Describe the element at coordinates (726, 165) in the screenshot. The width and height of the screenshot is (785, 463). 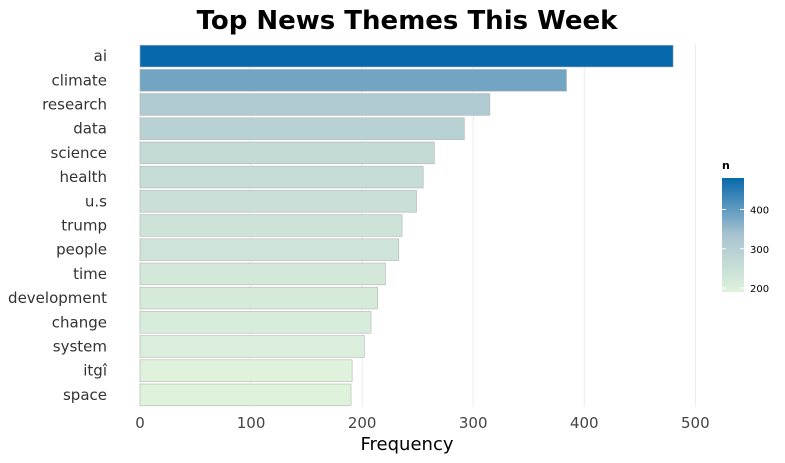
I see `legend-title: n` at that location.